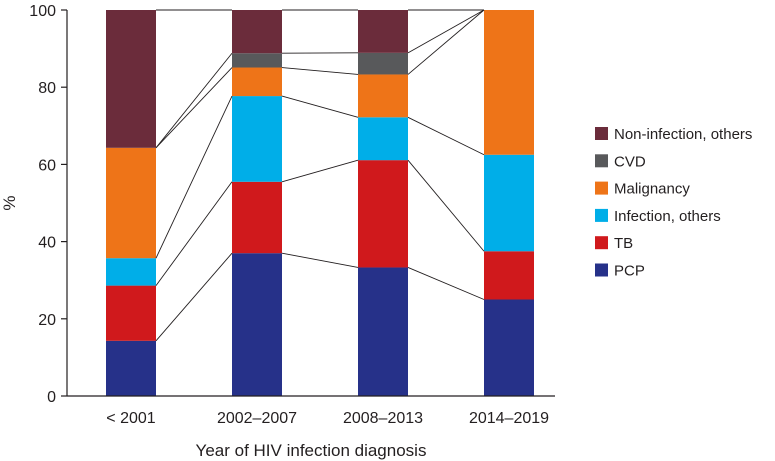  I want to click on legend-swatch-tb, so click(601, 243).